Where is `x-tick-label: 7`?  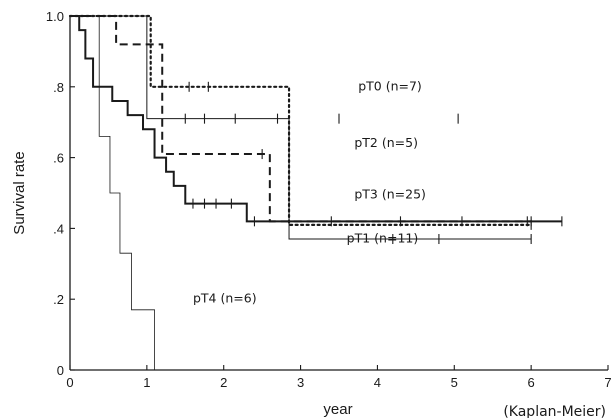 x-tick-label: 7 is located at coordinates (607, 382).